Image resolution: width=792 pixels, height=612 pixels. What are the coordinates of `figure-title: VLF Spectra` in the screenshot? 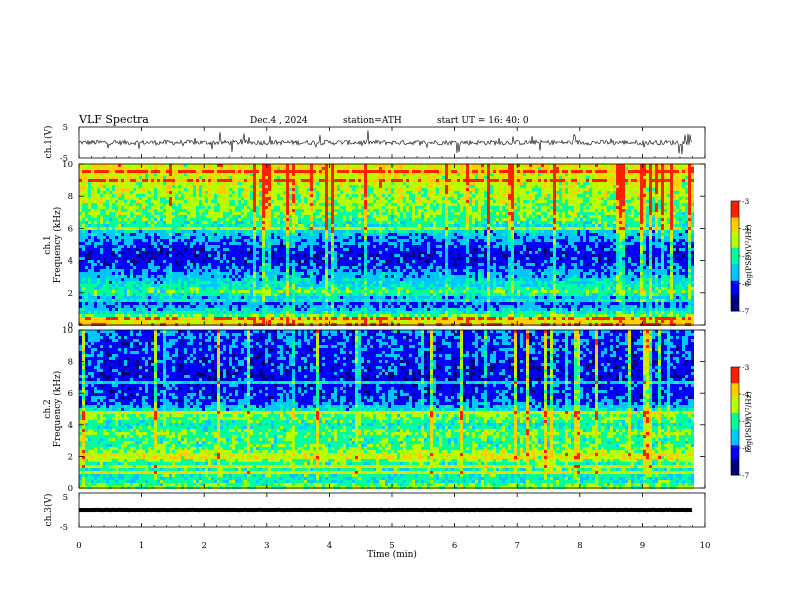 It's located at (113, 119).